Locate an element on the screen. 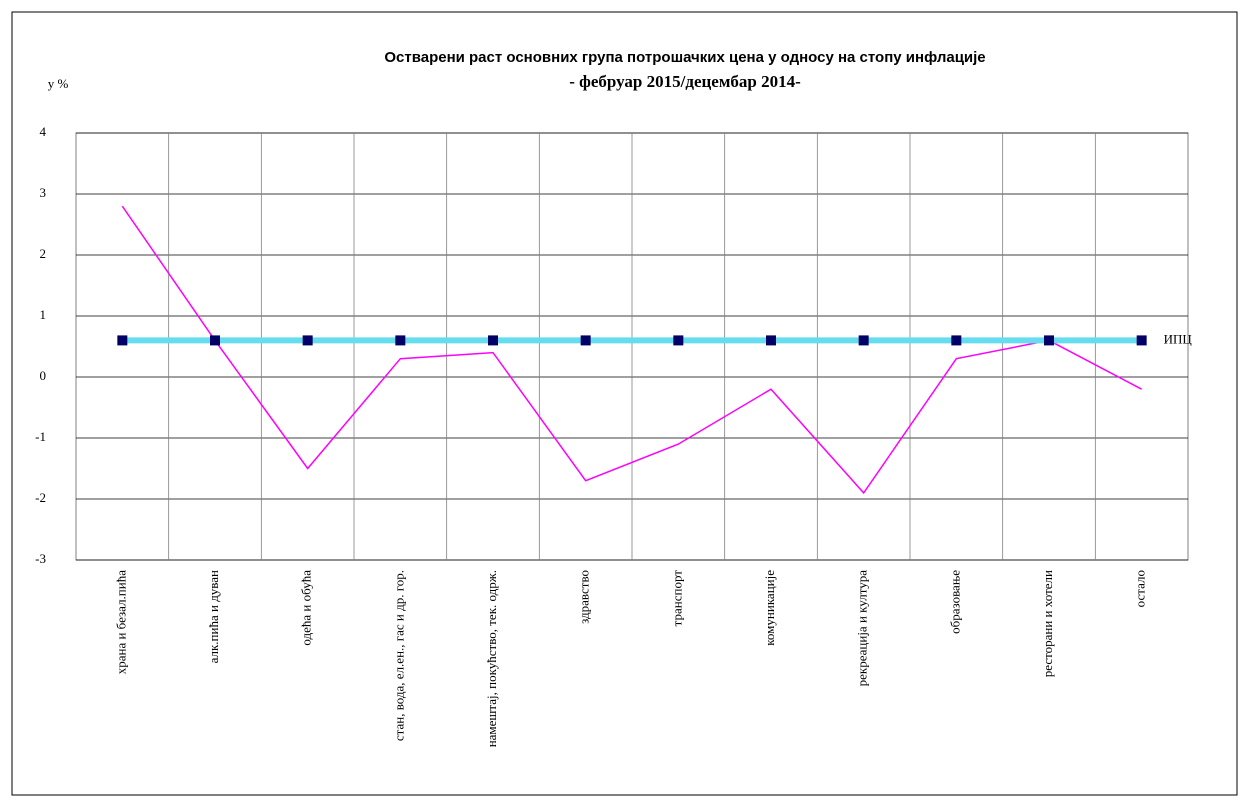 The image size is (1248, 808). x-tick-label: остало is located at coordinates (1140, 588).